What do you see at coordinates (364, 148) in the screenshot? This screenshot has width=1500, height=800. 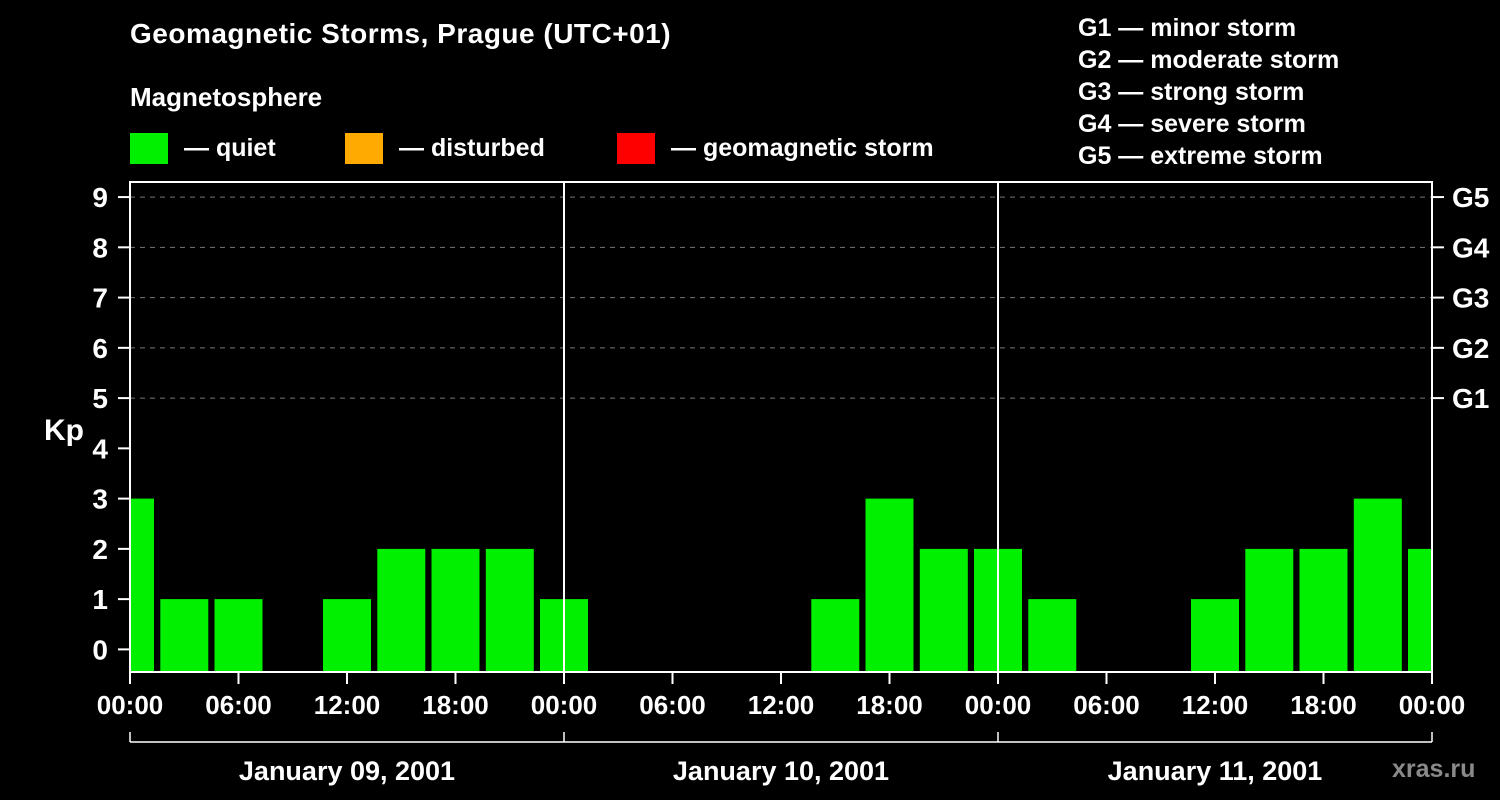 I see `disturbed-color-swatch` at bounding box center [364, 148].